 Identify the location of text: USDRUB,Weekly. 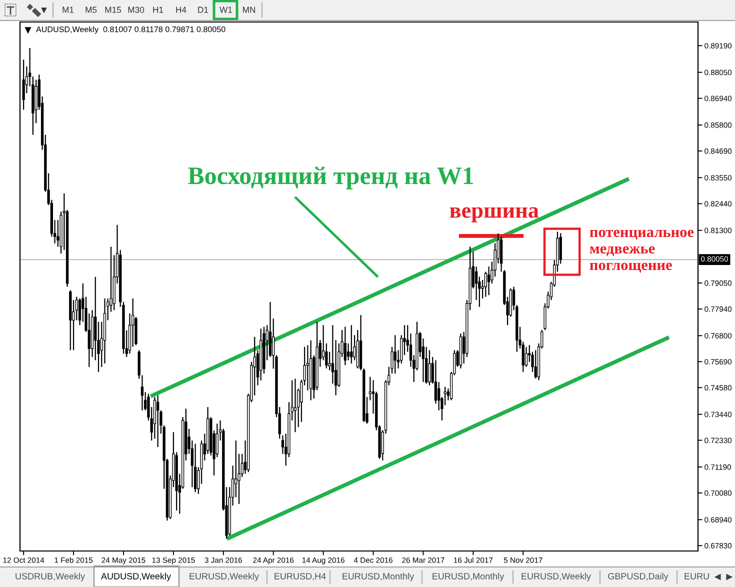
(51, 577).